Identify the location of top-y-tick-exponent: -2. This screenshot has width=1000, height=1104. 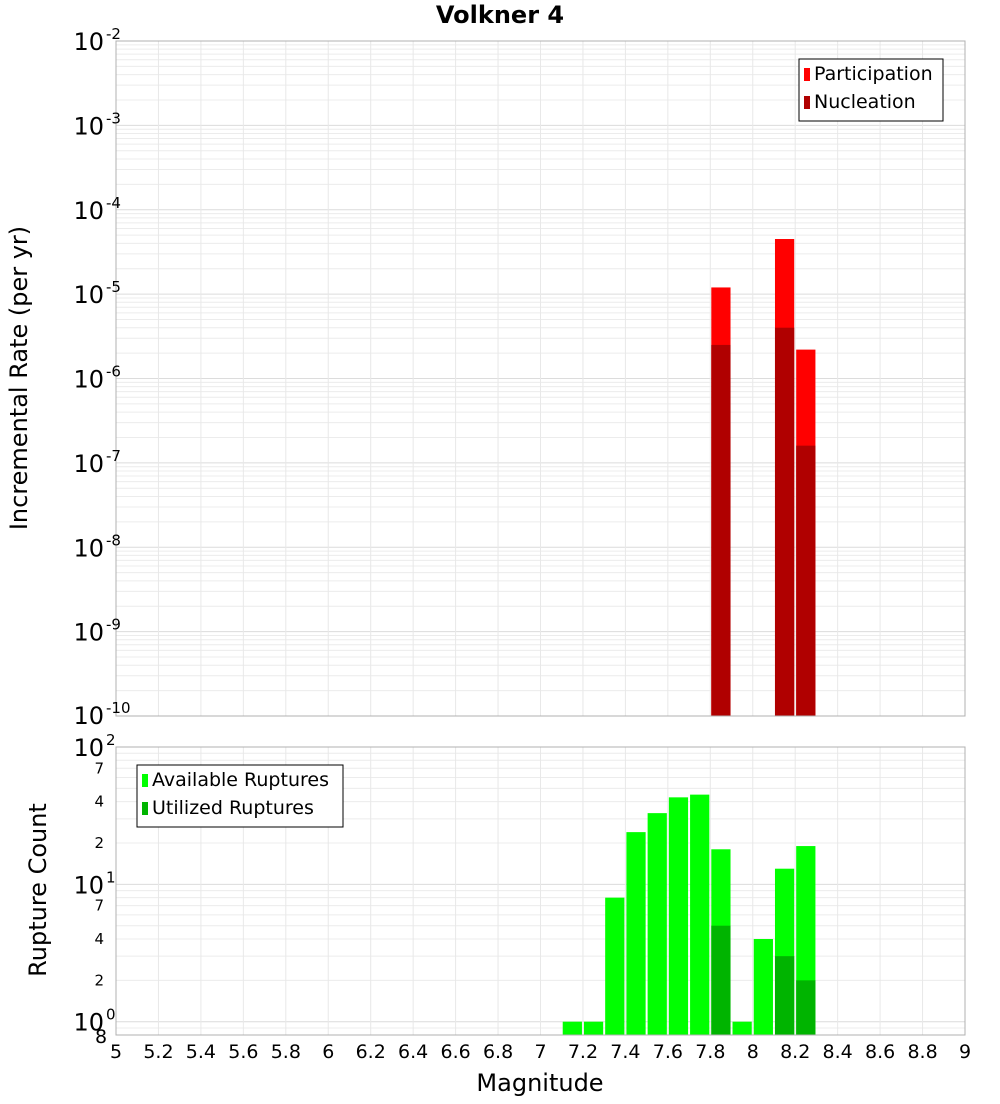
(113, 34).